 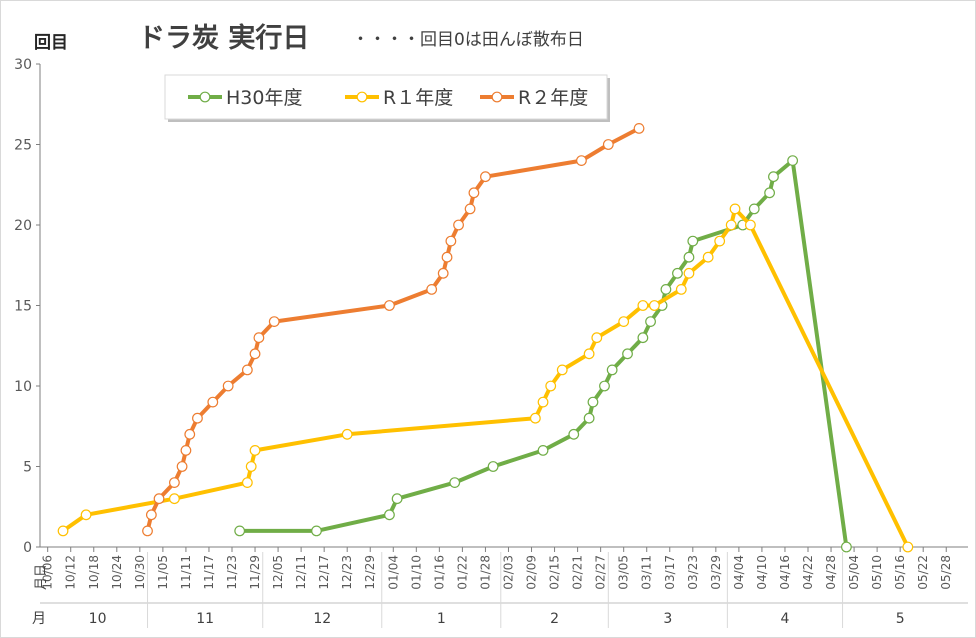 What do you see at coordinates (877, 572) in the screenshot?
I see `x-tick-label: 05/10` at bounding box center [877, 572].